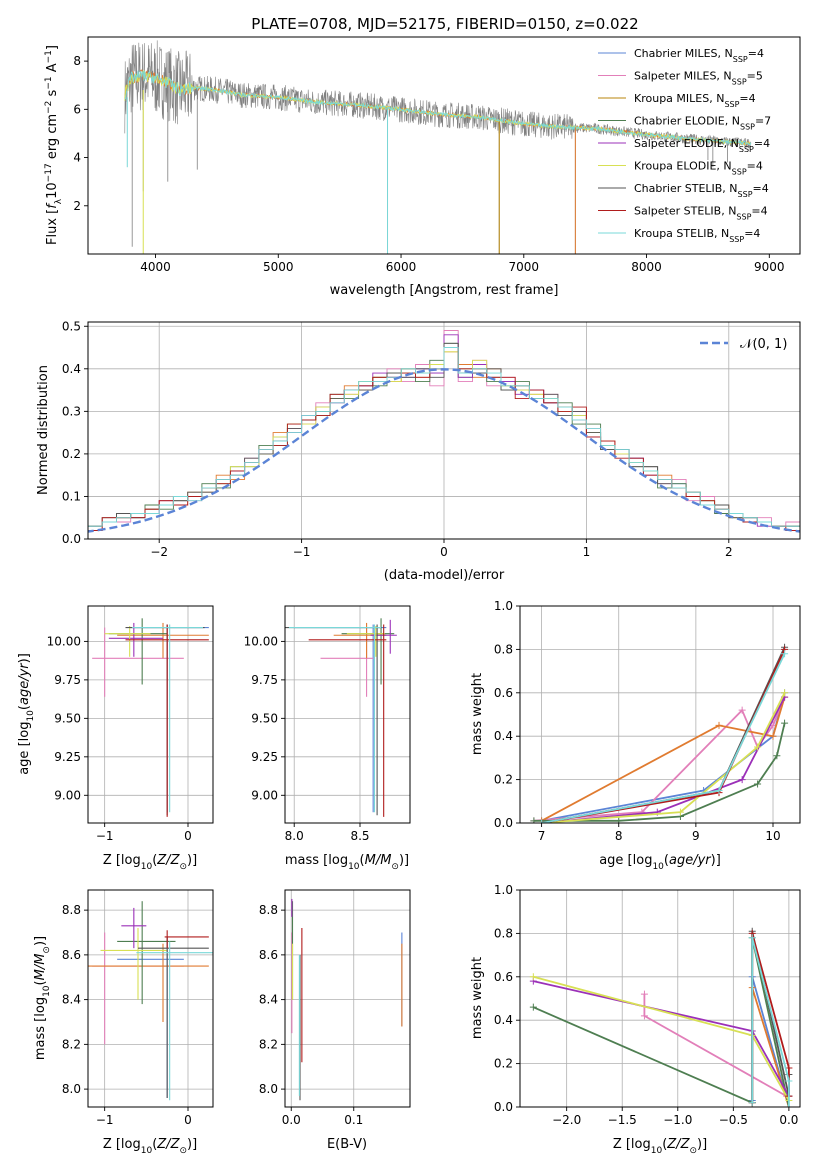 This screenshot has height=1170, width=819. What do you see at coordinates (52, 138) in the screenshot?
I see `label-part: erg cm` at bounding box center [52, 138].